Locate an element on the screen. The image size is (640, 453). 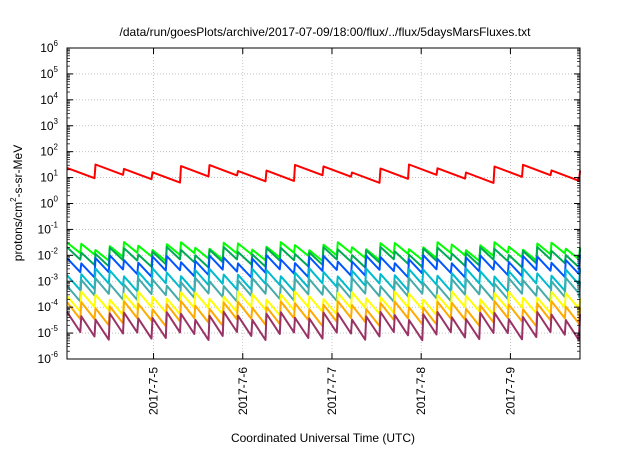
y-tick-label: 10⁻³ is located at coordinates (48, 280).